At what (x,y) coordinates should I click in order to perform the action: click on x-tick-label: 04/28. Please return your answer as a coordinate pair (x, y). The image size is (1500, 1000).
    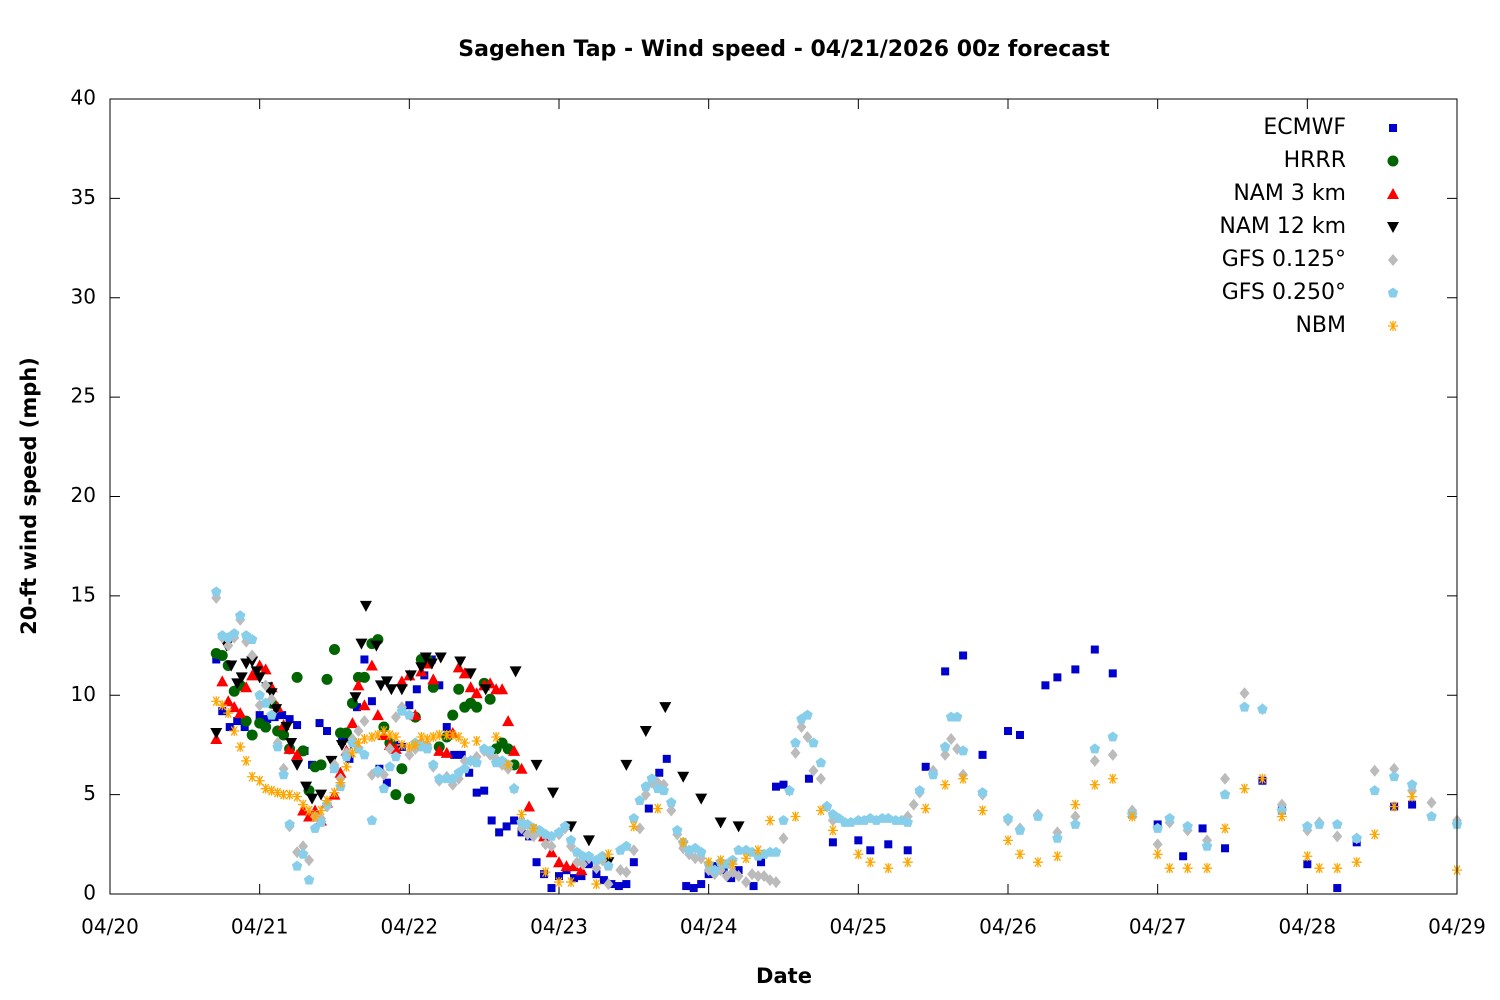
    Looking at the image, I should click on (1308, 927).